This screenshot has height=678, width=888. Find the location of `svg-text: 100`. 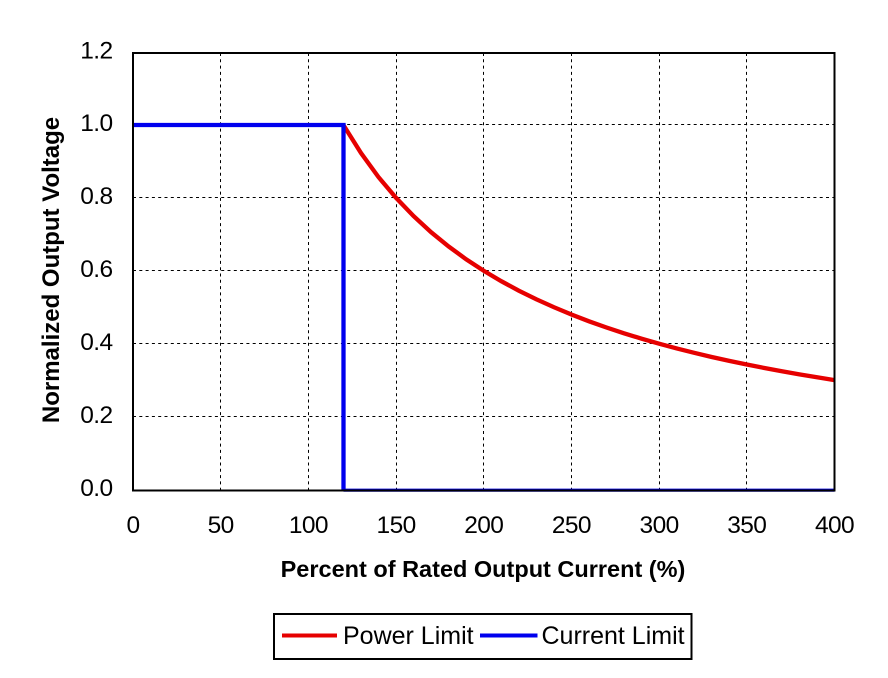

svg-text: 100 is located at coordinates (308, 525).